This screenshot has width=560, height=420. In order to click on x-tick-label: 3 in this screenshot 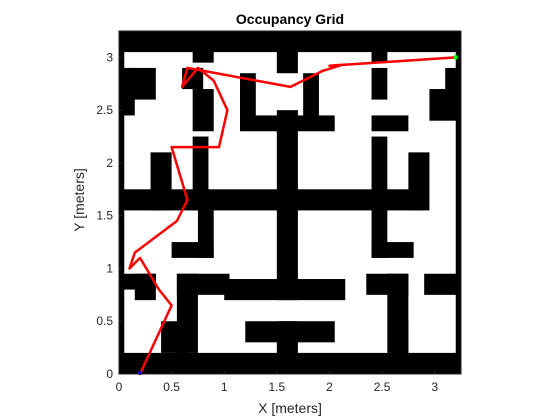, I will do `click(434, 387)`.